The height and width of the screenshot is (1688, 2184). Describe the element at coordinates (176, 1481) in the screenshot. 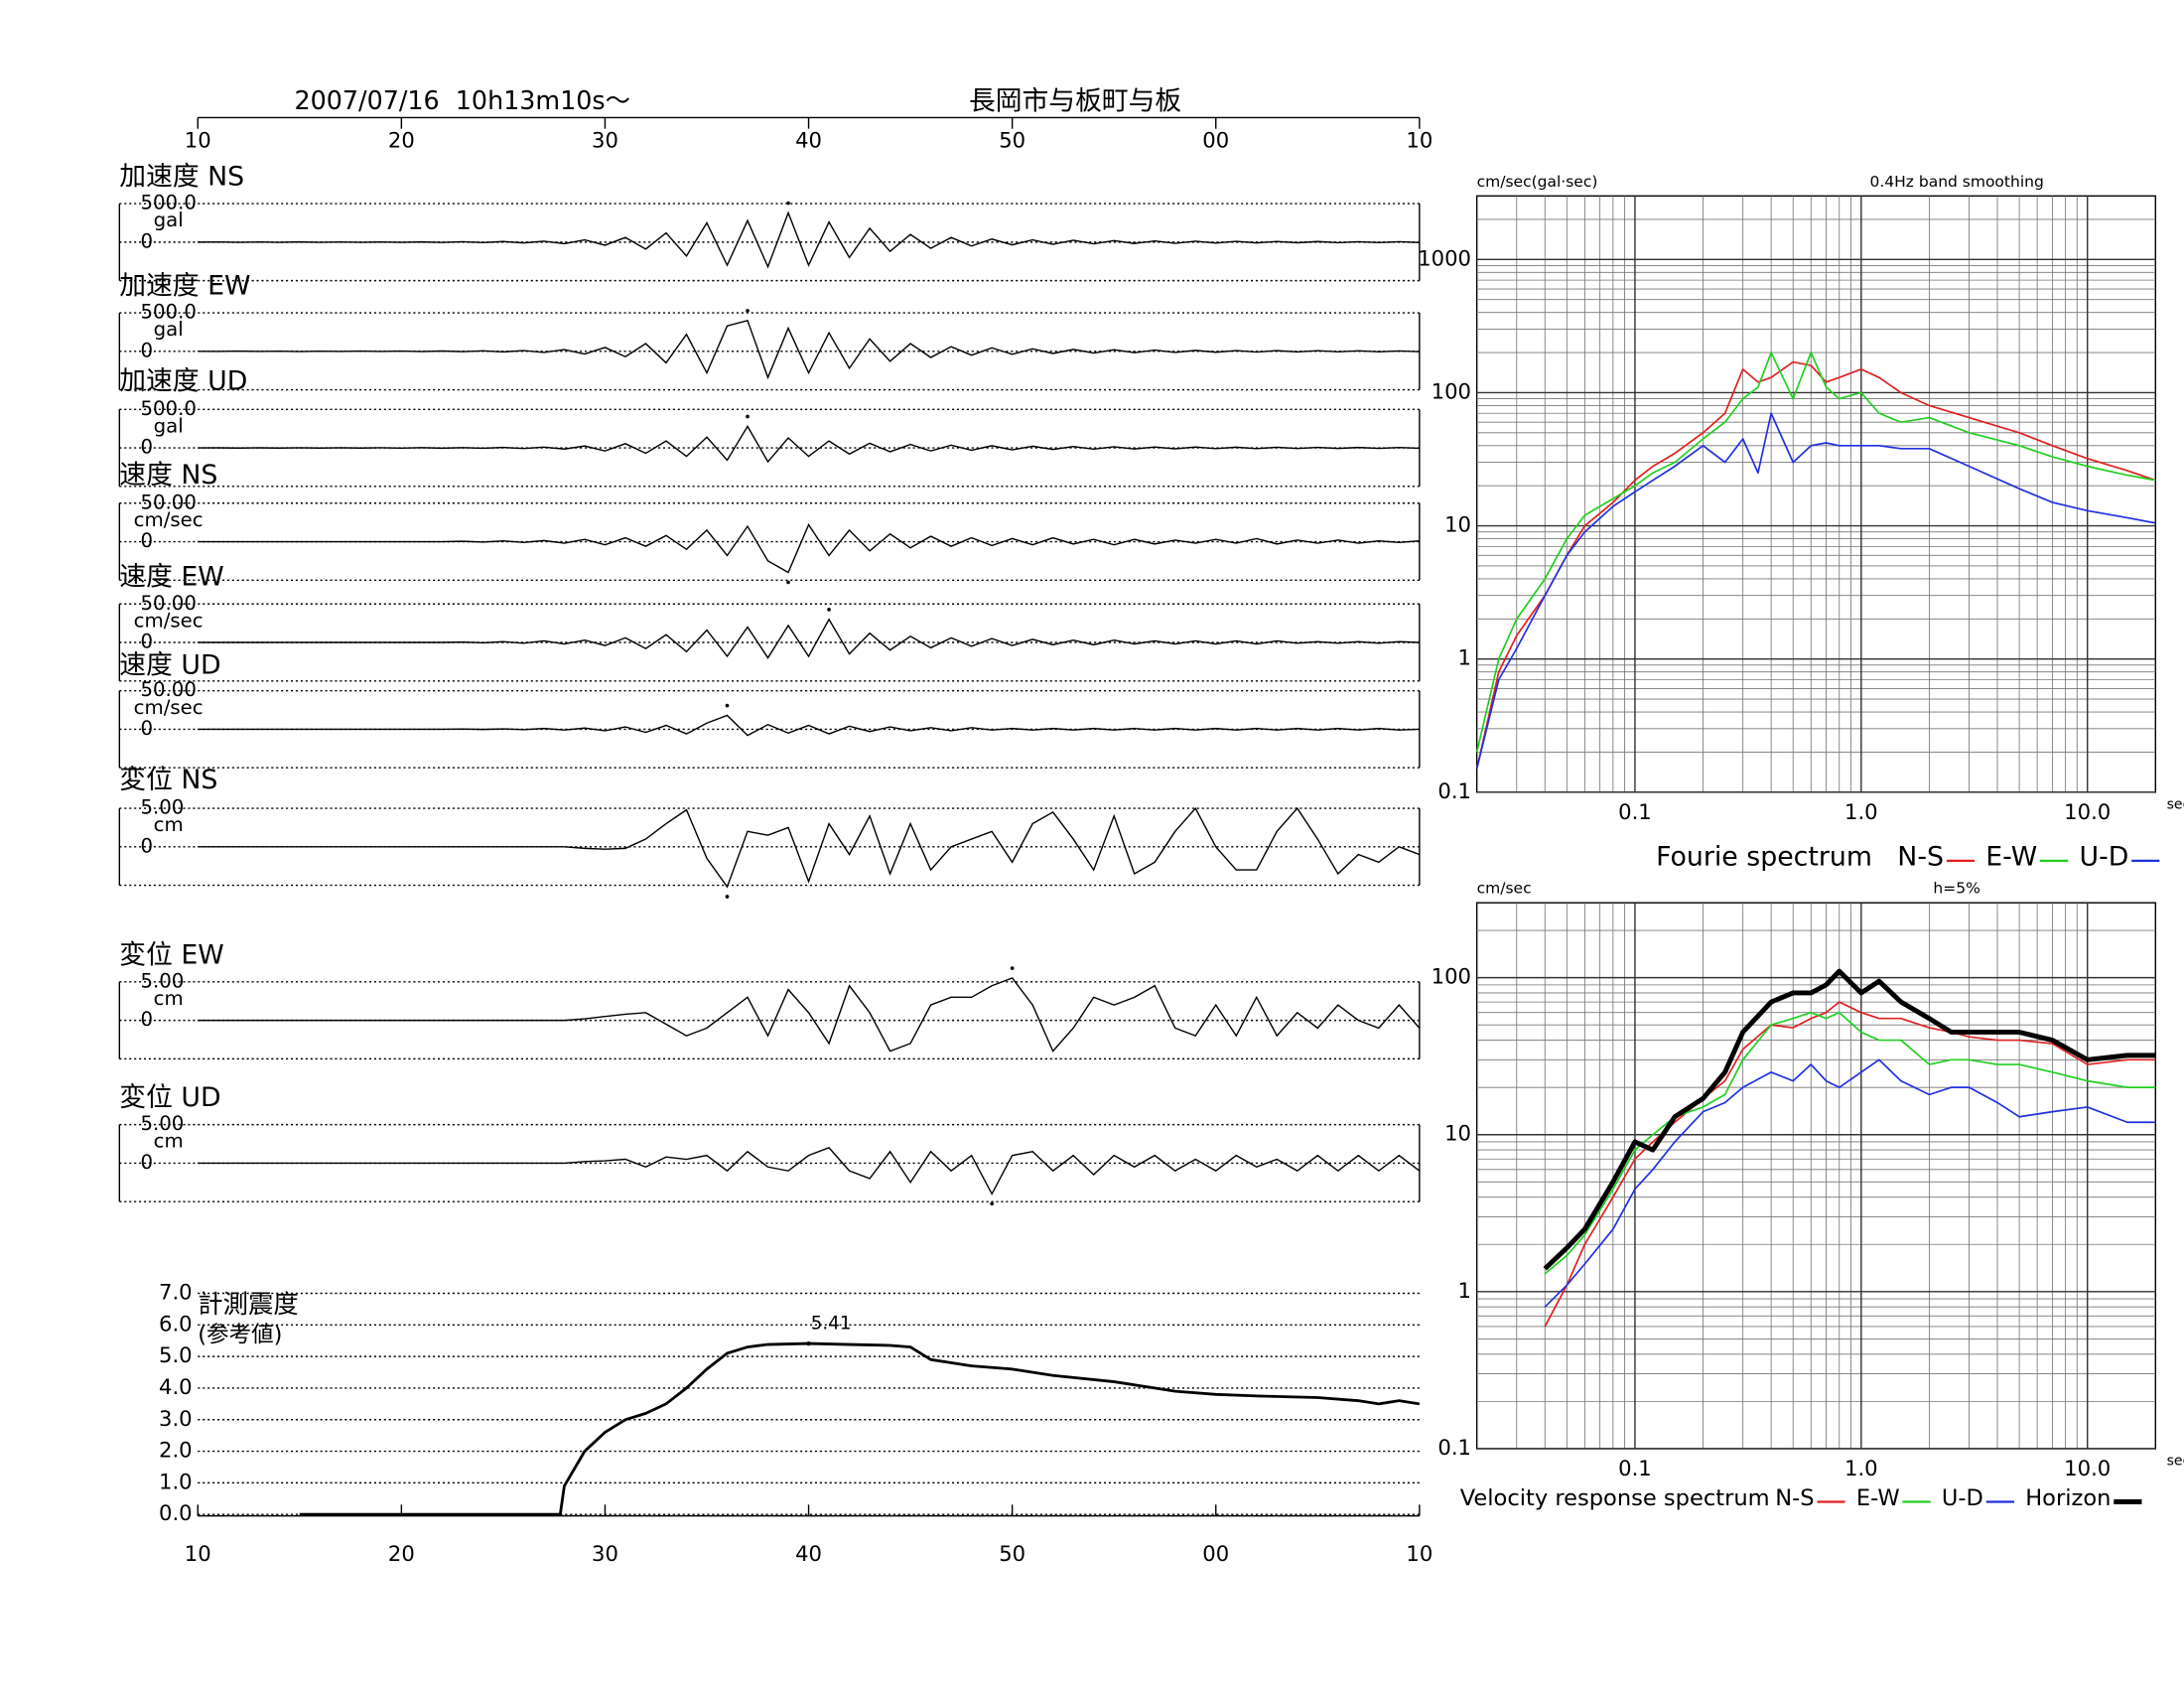

I see `y-tick-label: 1.0` at that location.